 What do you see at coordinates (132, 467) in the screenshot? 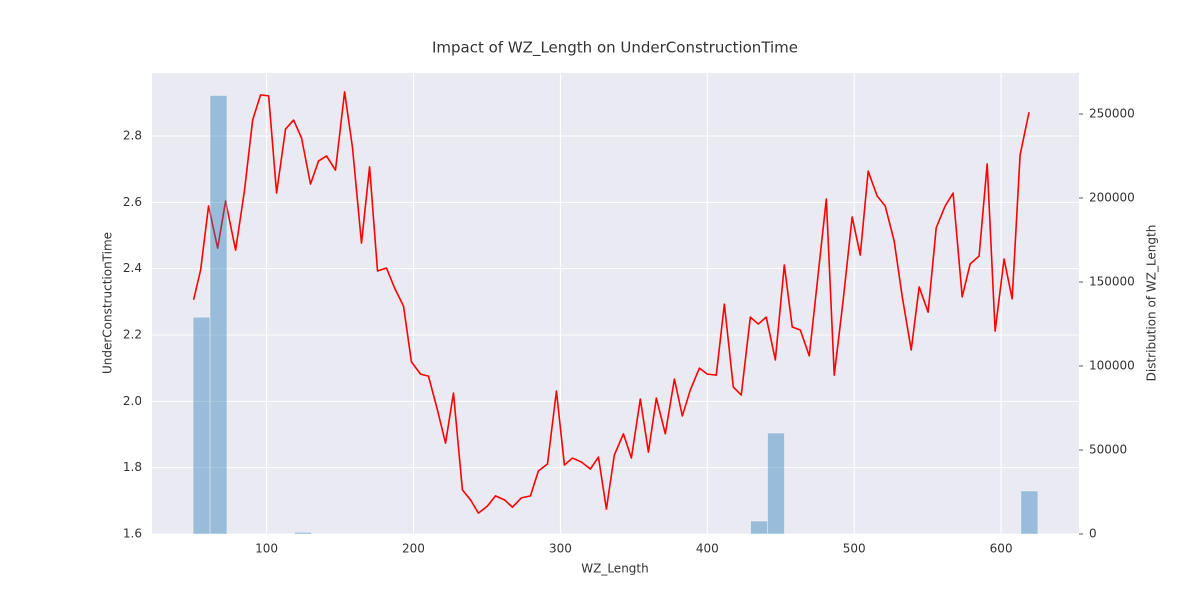
I see `y-tick-label: 1.8` at bounding box center [132, 467].